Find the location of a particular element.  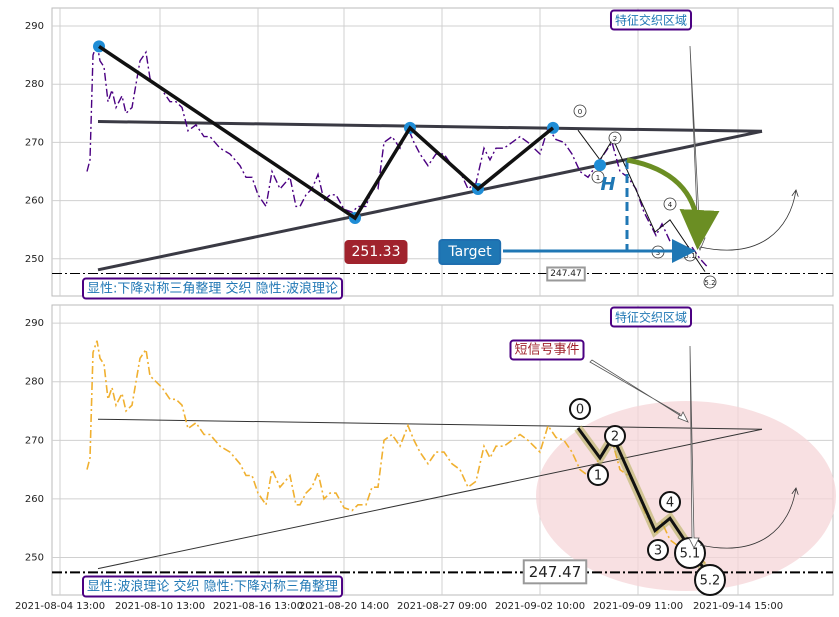

x-tick-label: 2021-08-04 13:00 is located at coordinates (60, 606).